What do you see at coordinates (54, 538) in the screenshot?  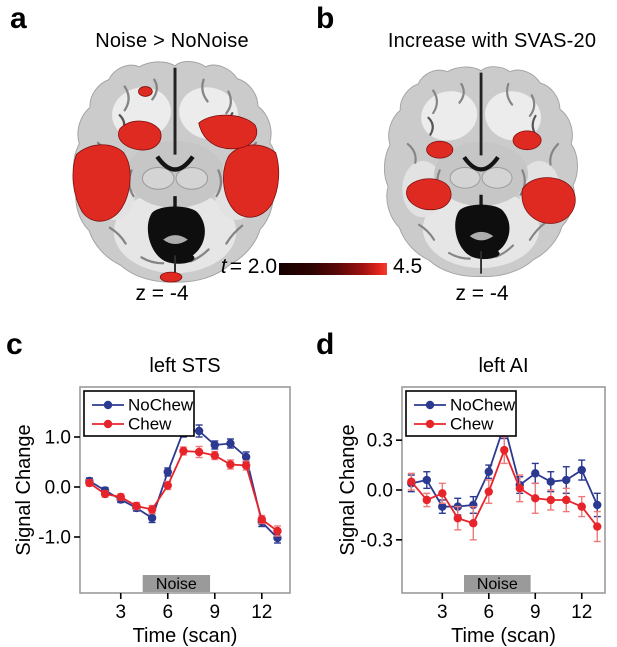 I see `svg-text: -1.0` at bounding box center [54, 538].